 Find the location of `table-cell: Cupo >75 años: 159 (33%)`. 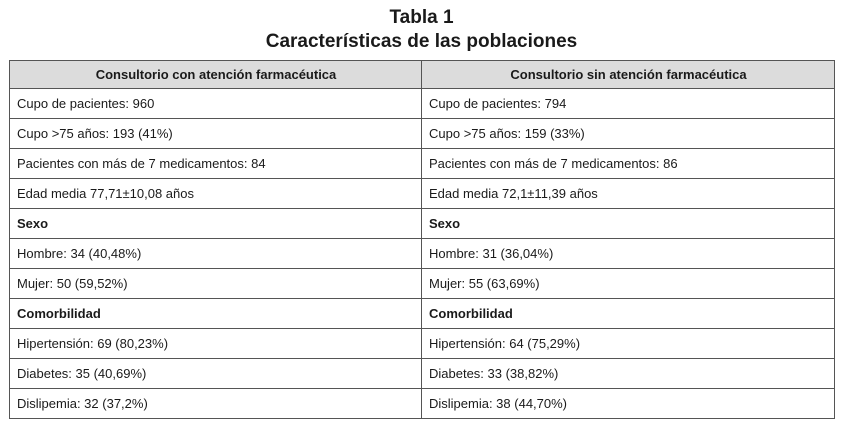

table-cell: Cupo >75 años: 159 (33%) is located at coordinates (628, 133).